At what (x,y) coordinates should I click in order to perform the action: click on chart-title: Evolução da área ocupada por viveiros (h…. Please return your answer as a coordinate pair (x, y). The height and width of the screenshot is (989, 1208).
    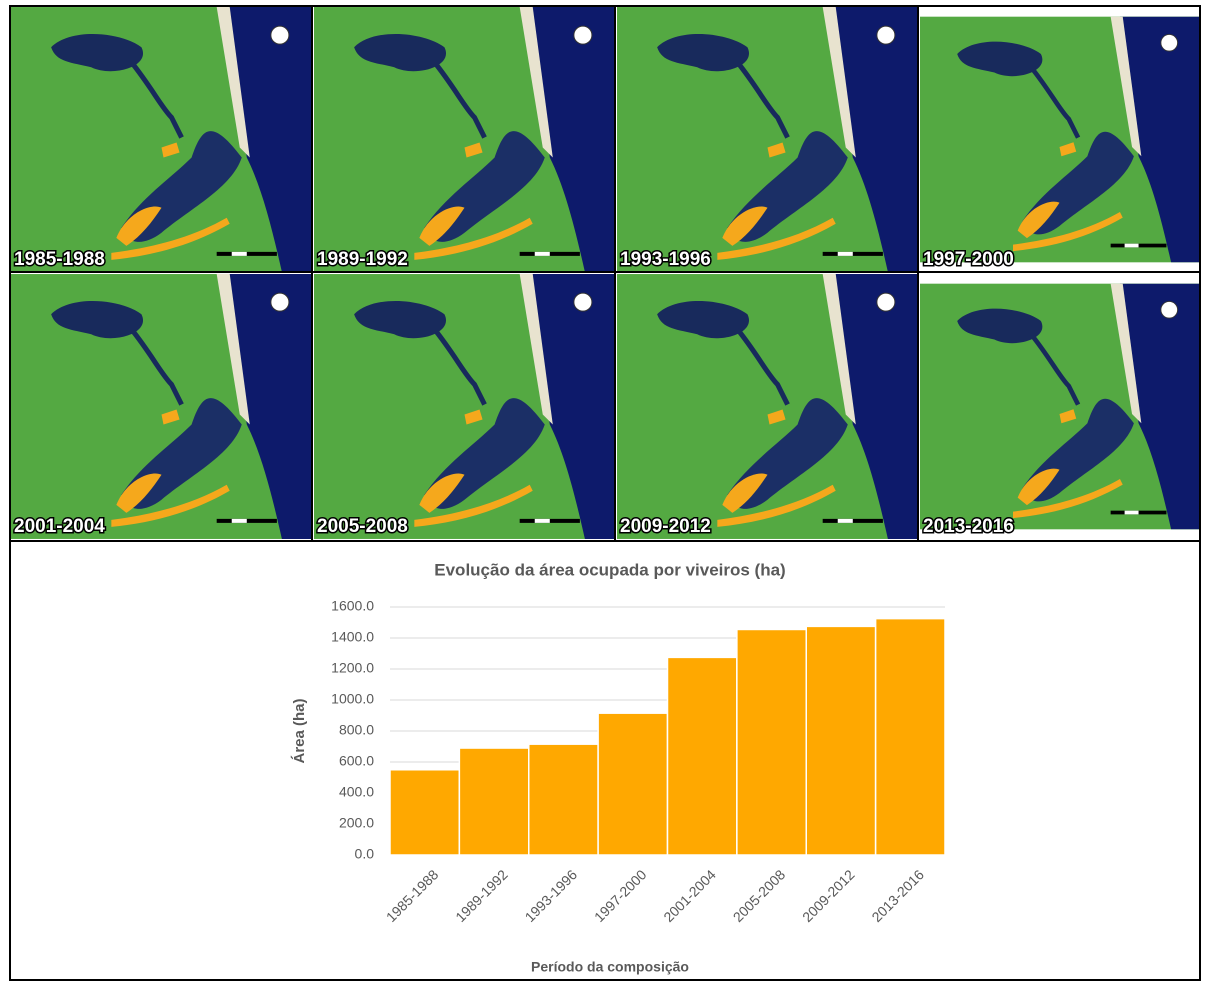
    Looking at the image, I should click on (609, 569).